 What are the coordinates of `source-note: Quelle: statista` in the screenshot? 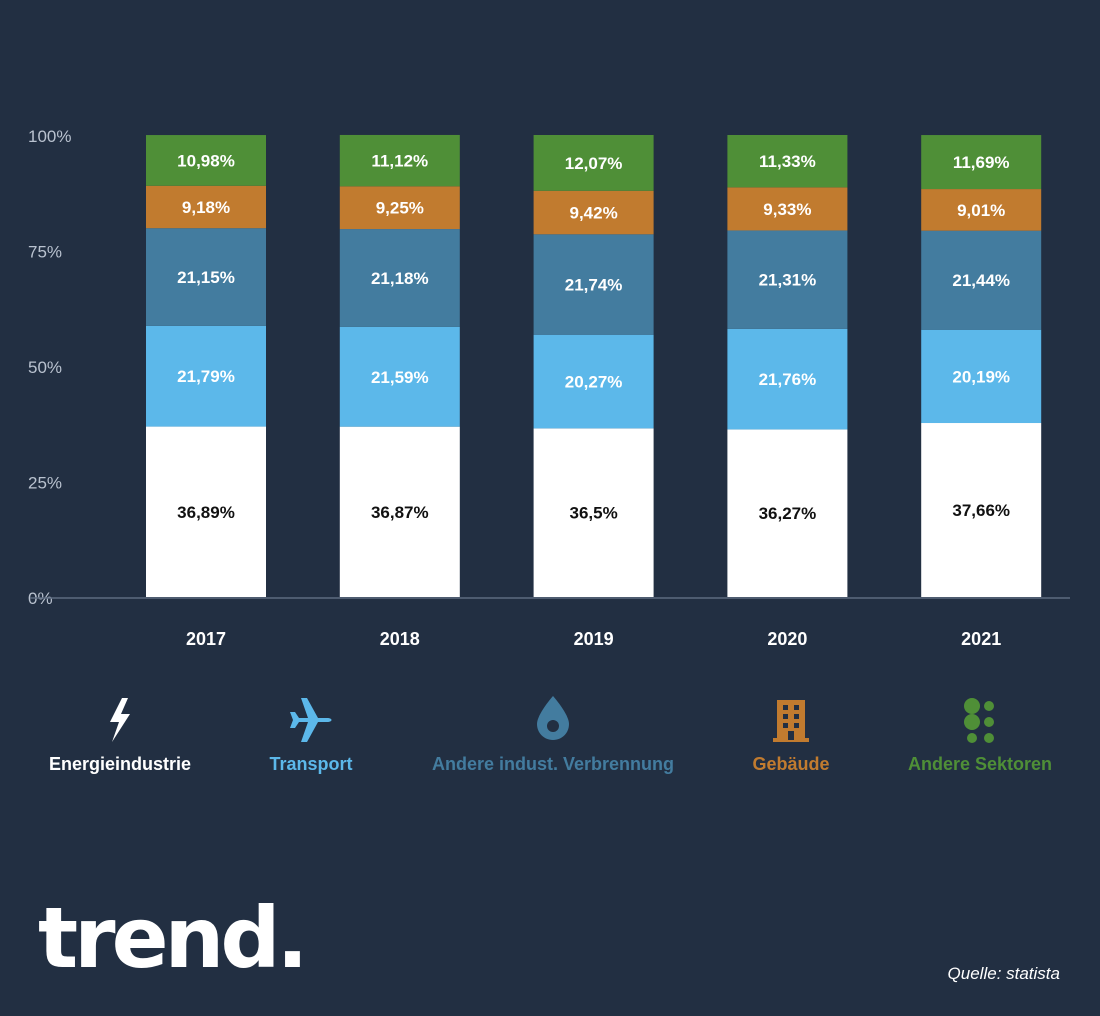 It's located at (1003, 973).